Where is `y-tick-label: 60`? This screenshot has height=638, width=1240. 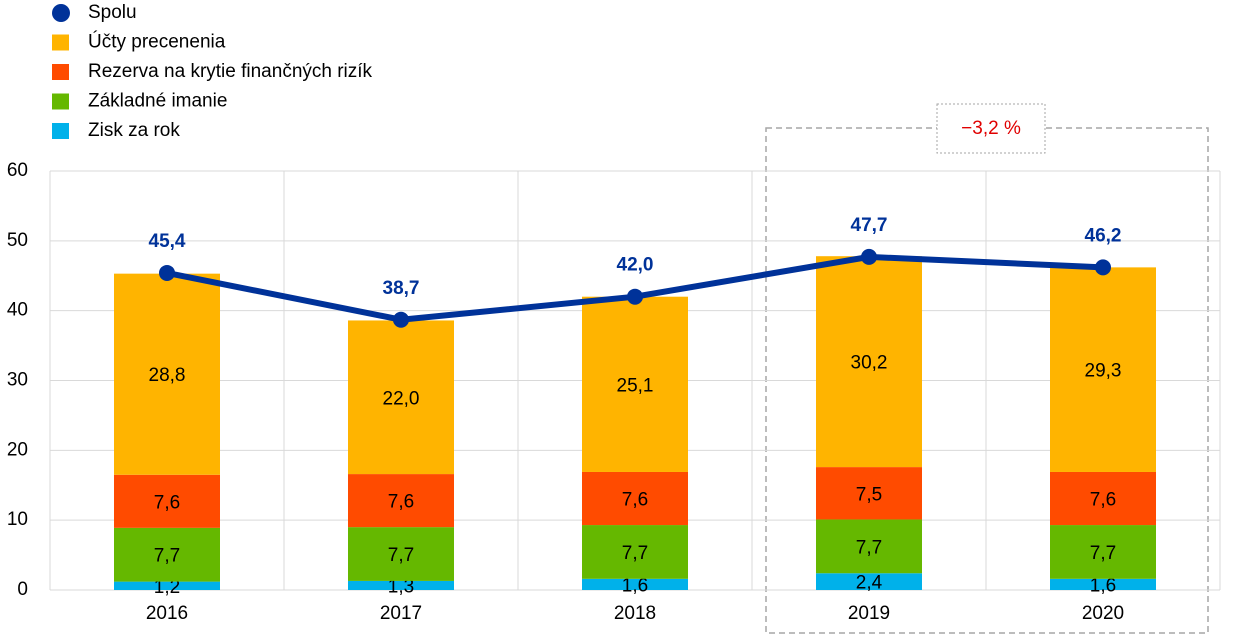
y-tick-label: 60 is located at coordinates (17, 170).